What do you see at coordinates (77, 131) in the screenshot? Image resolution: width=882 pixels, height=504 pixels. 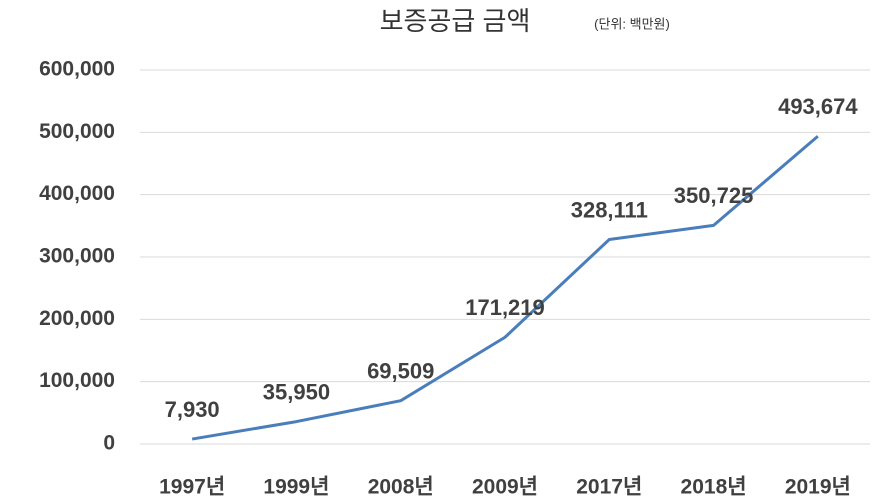 I see `y-tick-label: 500,000` at bounding box center [77, 131].